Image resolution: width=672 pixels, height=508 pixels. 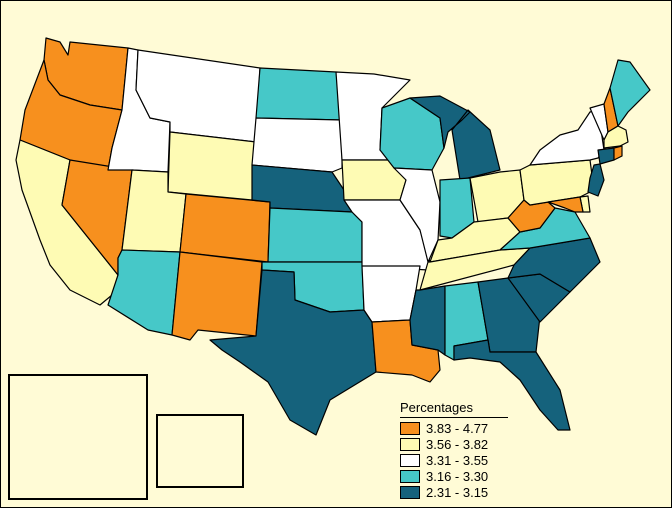 I want to click on state-nj, so click(x=596, y=180).